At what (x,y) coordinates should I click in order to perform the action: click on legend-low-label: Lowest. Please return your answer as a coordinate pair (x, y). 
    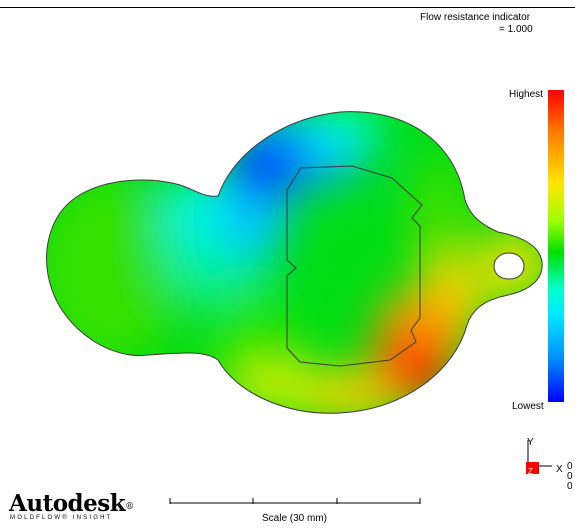
    Looking at the image, I should click on (528, 406).